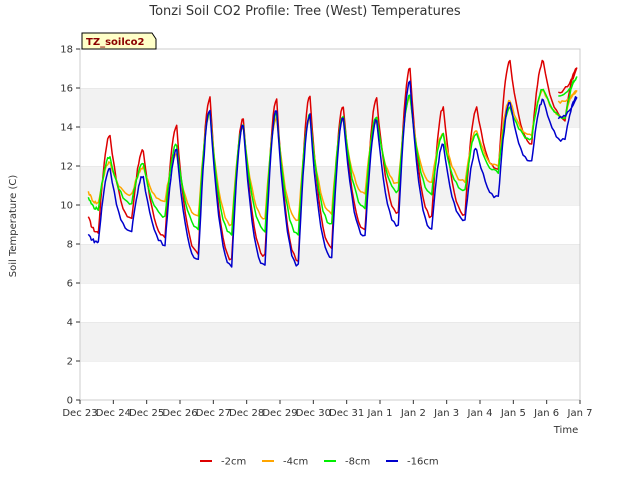 The image size is (640, 480). Describe the element at coordinates (233, 462) in the screenshot. I see `legend-label: -2cm` at that location.